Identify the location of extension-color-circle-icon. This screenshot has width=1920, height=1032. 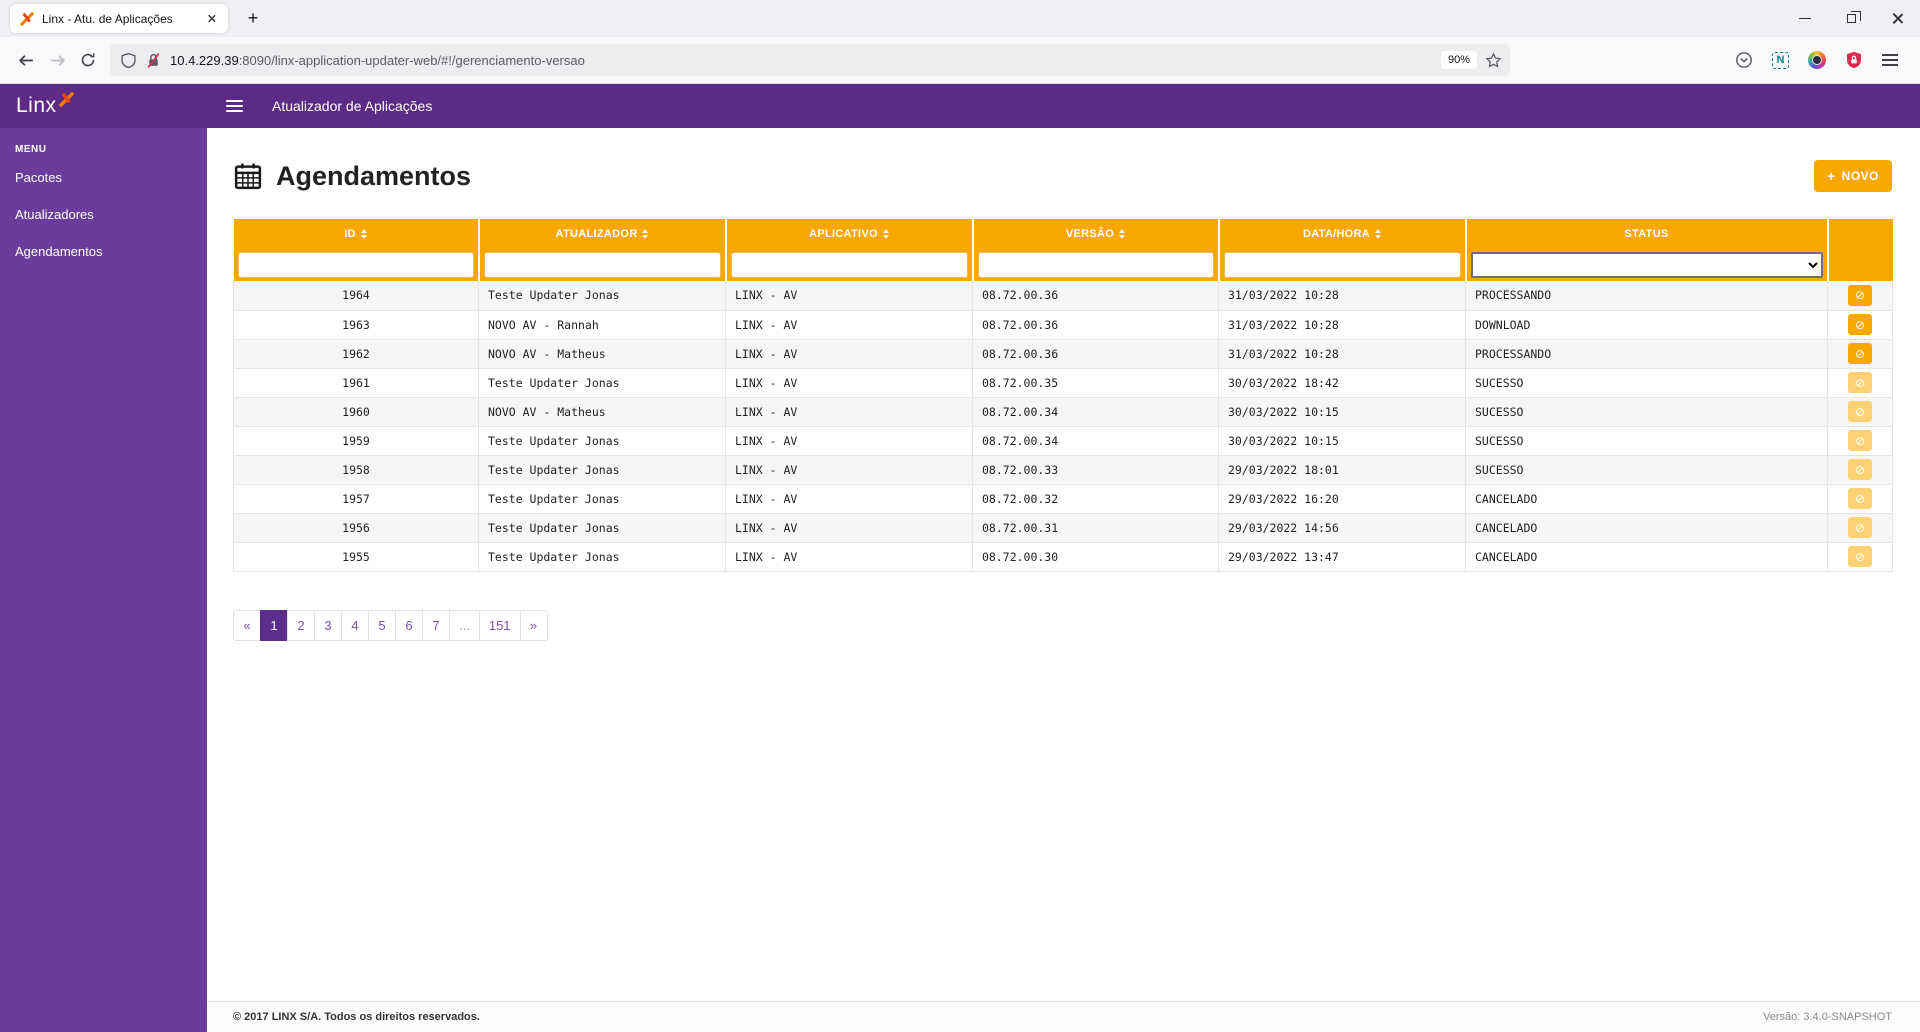
(1817, 60).